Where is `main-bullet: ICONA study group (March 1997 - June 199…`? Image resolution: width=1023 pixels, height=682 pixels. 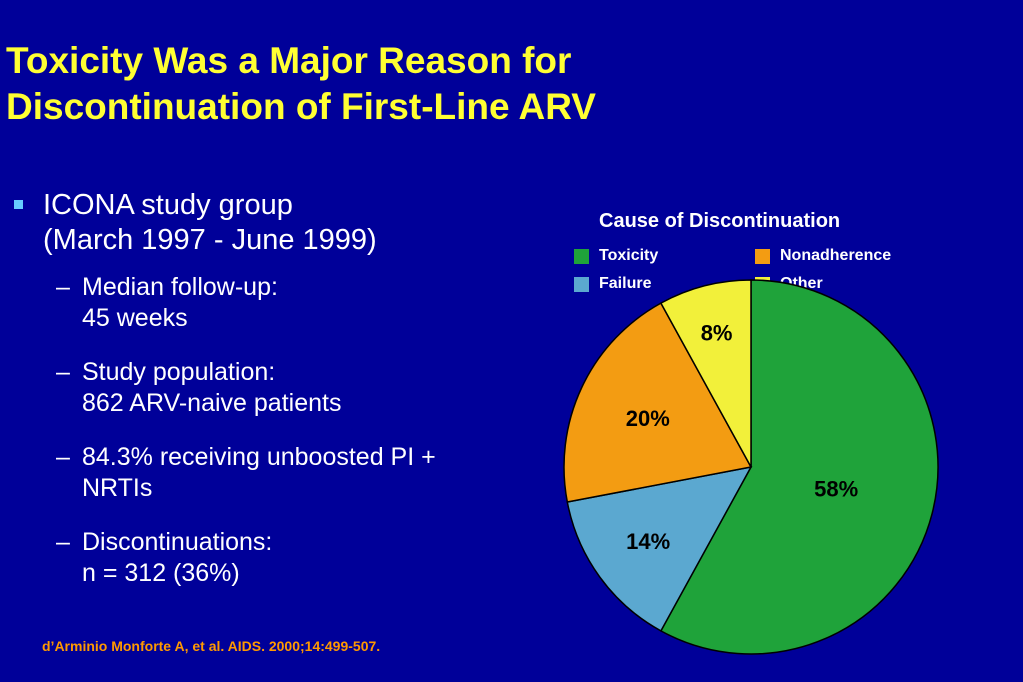
main-bullet: ICONA study group (March 1997 - June 199… is located at coordinates (274, 223).